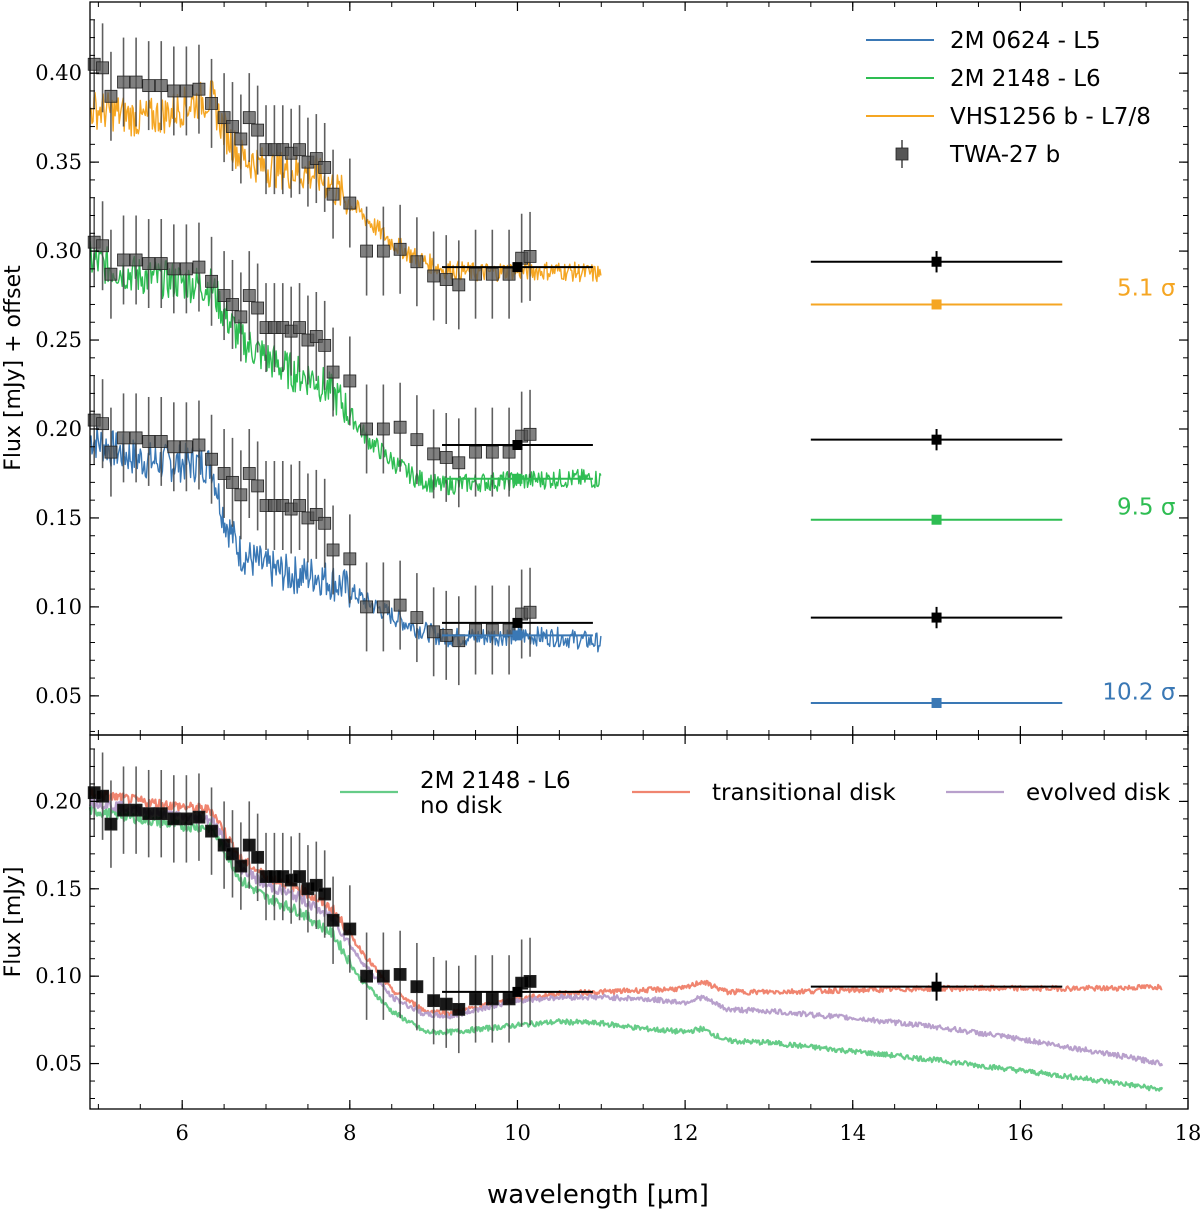 This screenshot has width=1200, height=1222. What do you see at coordinates (461, 806) in the screenshot?
I see `bottom-legend-label-0-line2: no disk` at bounding box center [461, 806].